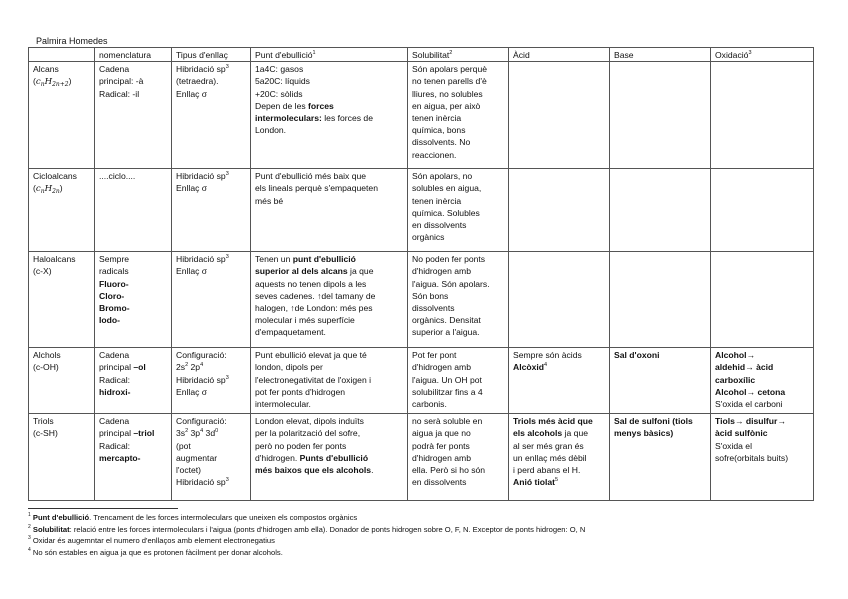 Image resolution: width=848 pixels, height=599 pixels. I want to click on text-run: d'hidrogen amb, so click(441, 367).